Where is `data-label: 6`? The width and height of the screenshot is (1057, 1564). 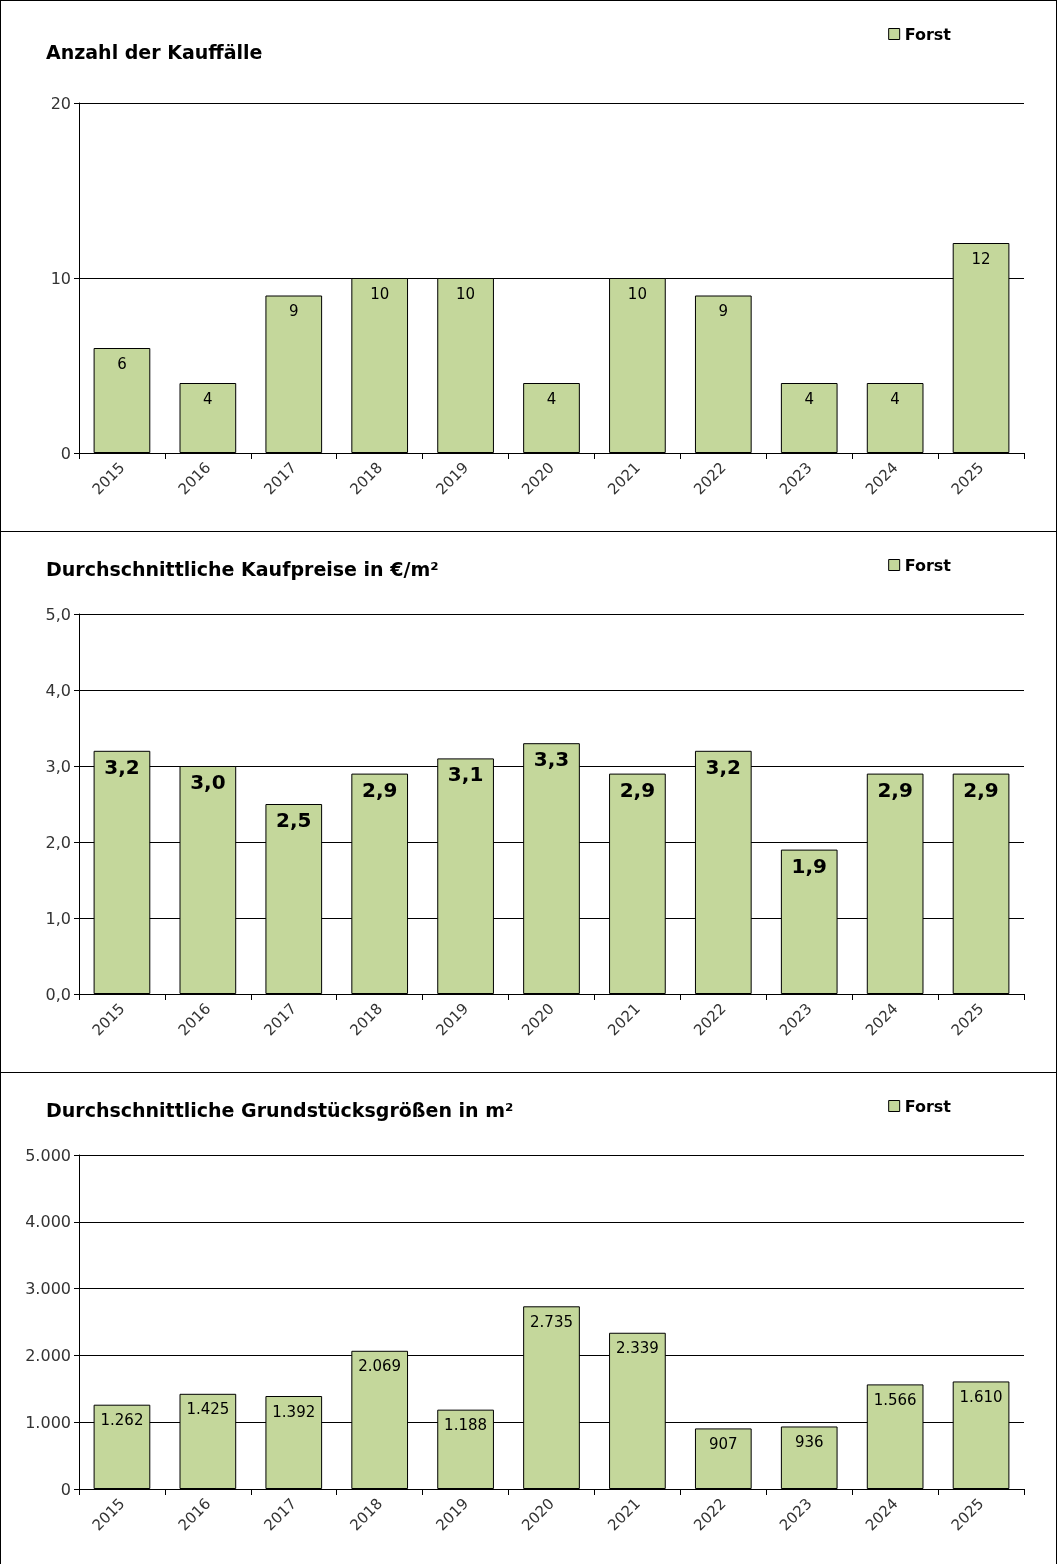
data-label: 6 is located at coordinates (122, 363).